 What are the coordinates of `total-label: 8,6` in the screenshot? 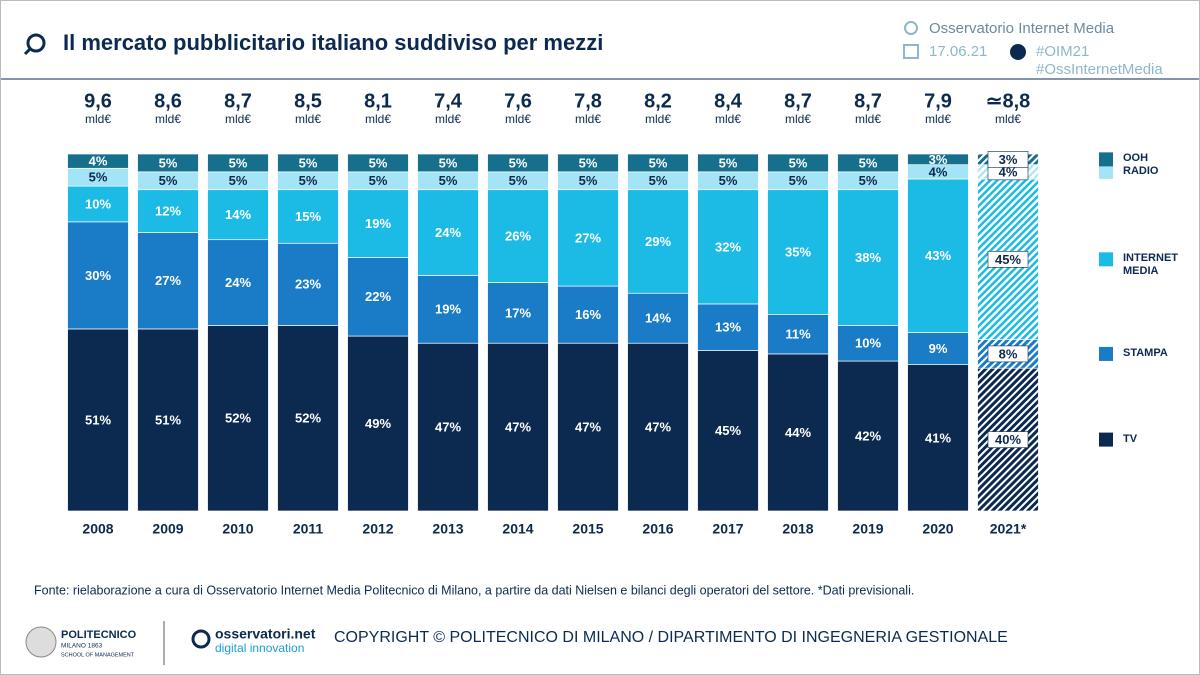 It's located at (168, 101).